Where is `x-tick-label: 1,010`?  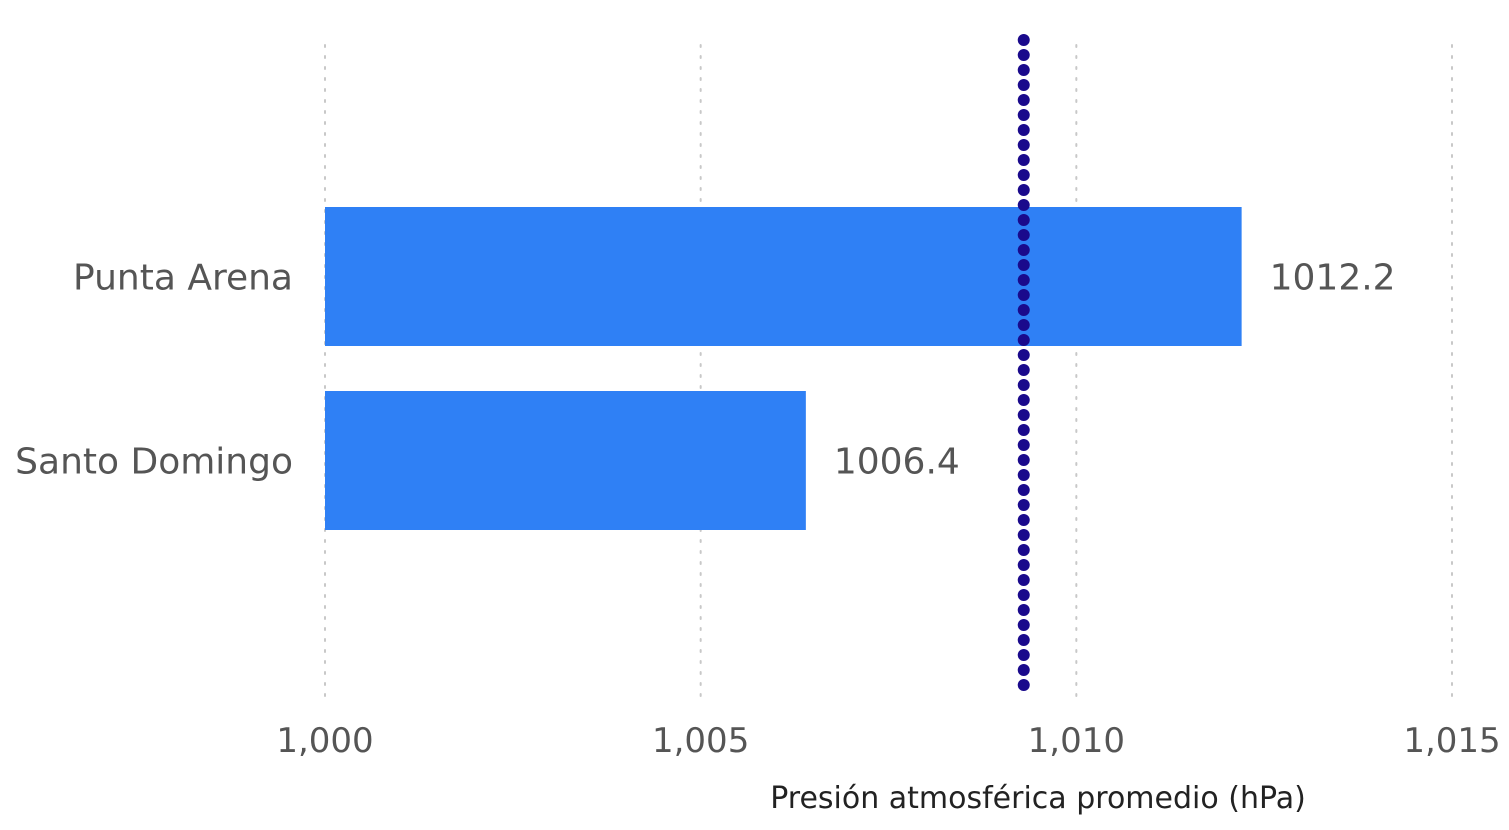
x-tick-label: 1,010 is located at coordinates (1076, 741).